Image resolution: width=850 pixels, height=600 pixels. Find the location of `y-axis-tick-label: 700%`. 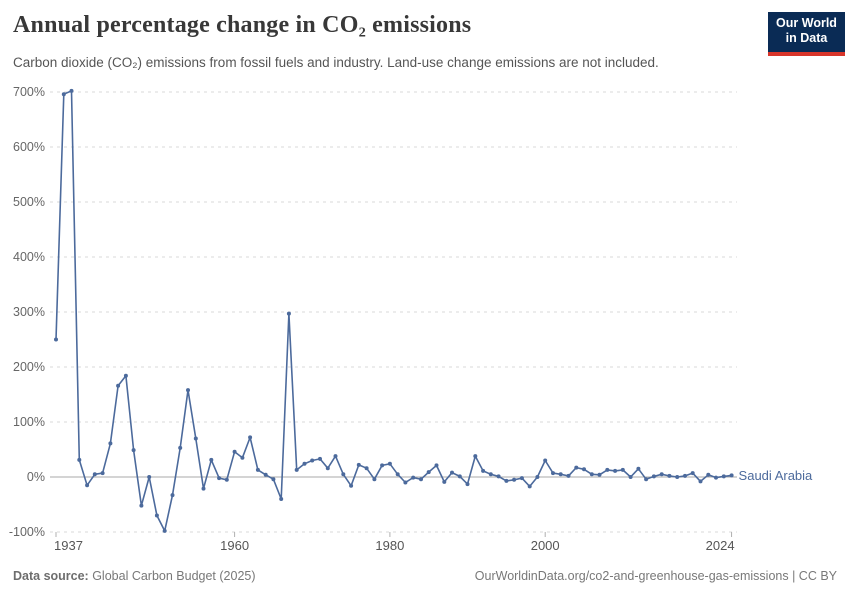

y-axis-tick-label: 700% is located at coordinates (29, 92).